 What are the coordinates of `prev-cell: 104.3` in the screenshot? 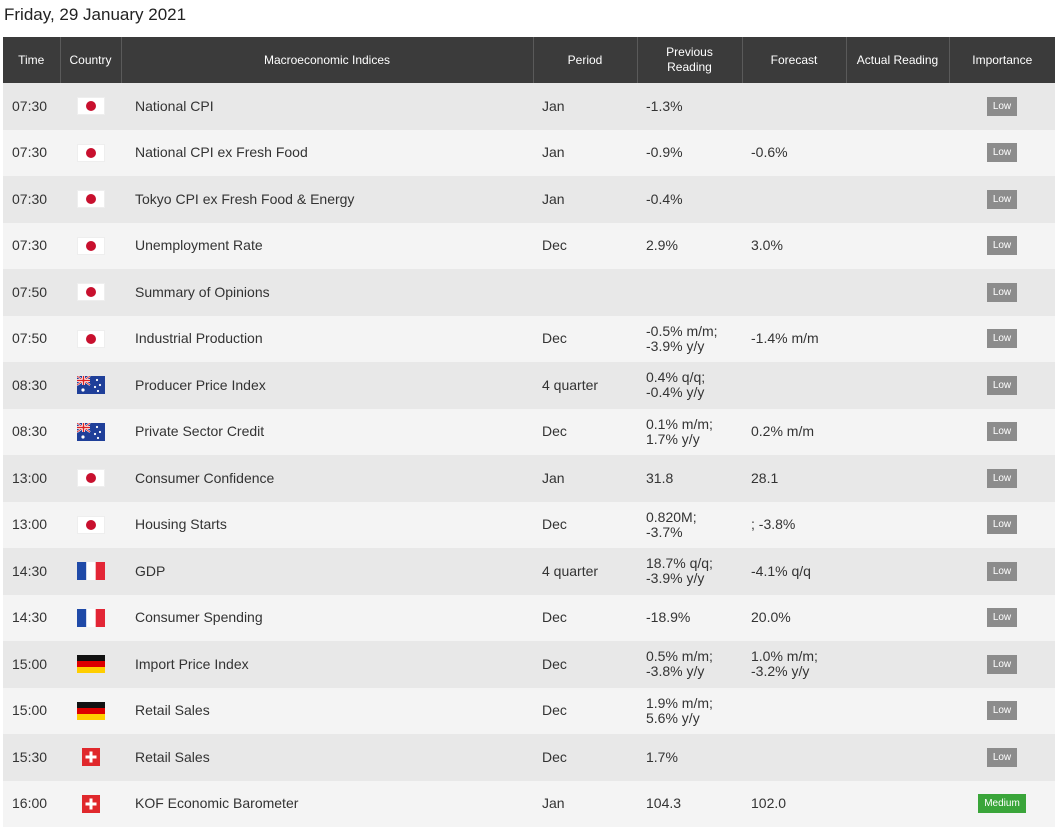 It's located at (689, 803).